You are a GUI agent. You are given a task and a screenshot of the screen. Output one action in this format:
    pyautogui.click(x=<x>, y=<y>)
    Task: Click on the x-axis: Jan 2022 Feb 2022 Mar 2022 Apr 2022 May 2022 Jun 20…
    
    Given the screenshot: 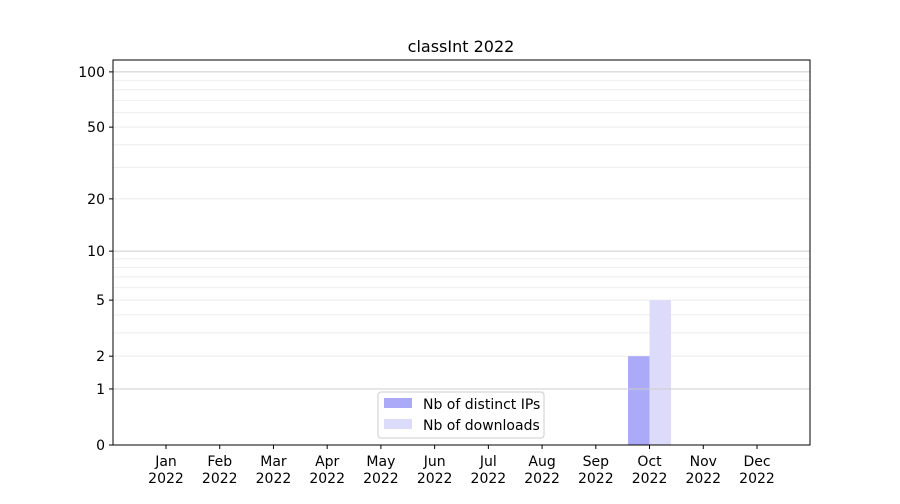 What is the action you would take?
    pyautogui.click(x=461, y=466)
    